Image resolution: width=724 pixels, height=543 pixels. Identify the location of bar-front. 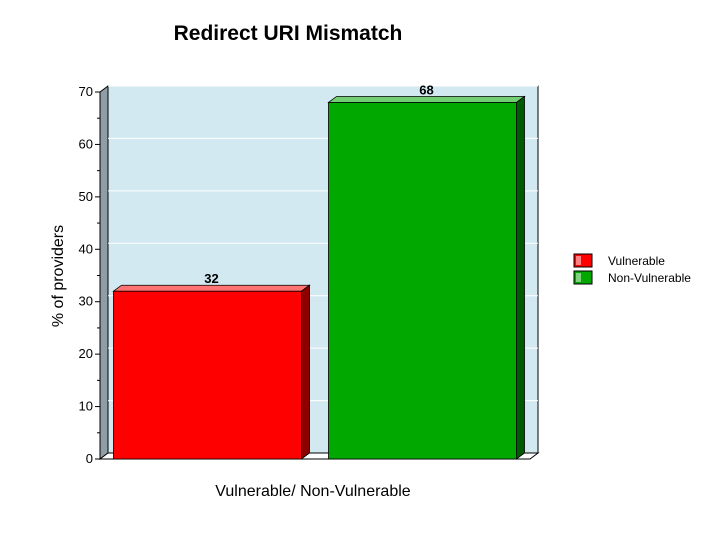
(207, 375).